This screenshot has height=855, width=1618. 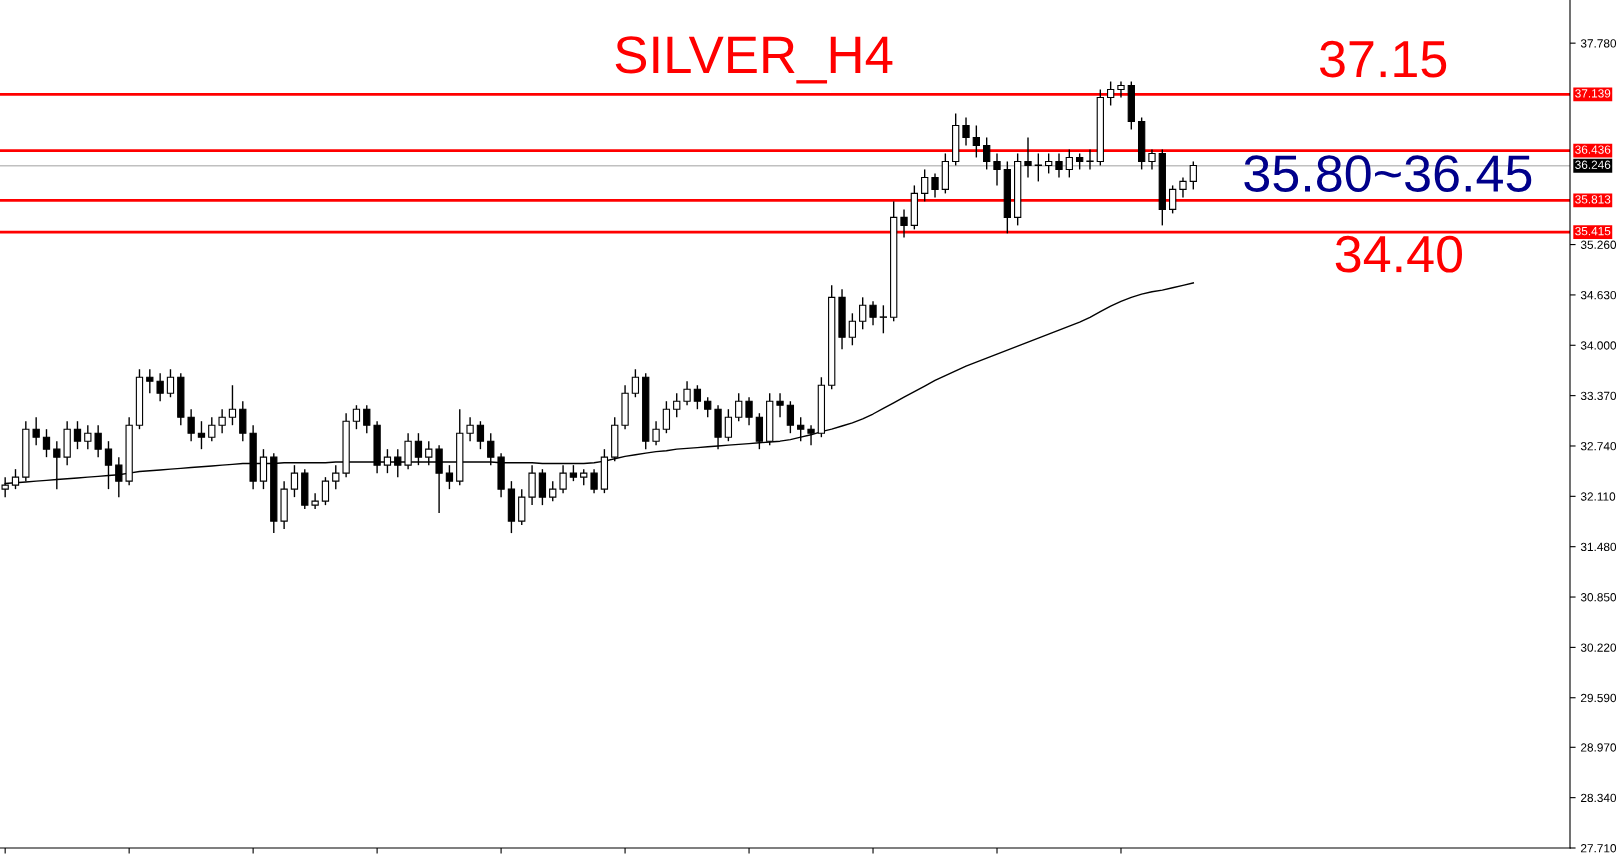 What do you see at coordinates (1593, 93) in the screenshot?
I see `ref-line-label: 37.139` at bounding box center [1593, 93].